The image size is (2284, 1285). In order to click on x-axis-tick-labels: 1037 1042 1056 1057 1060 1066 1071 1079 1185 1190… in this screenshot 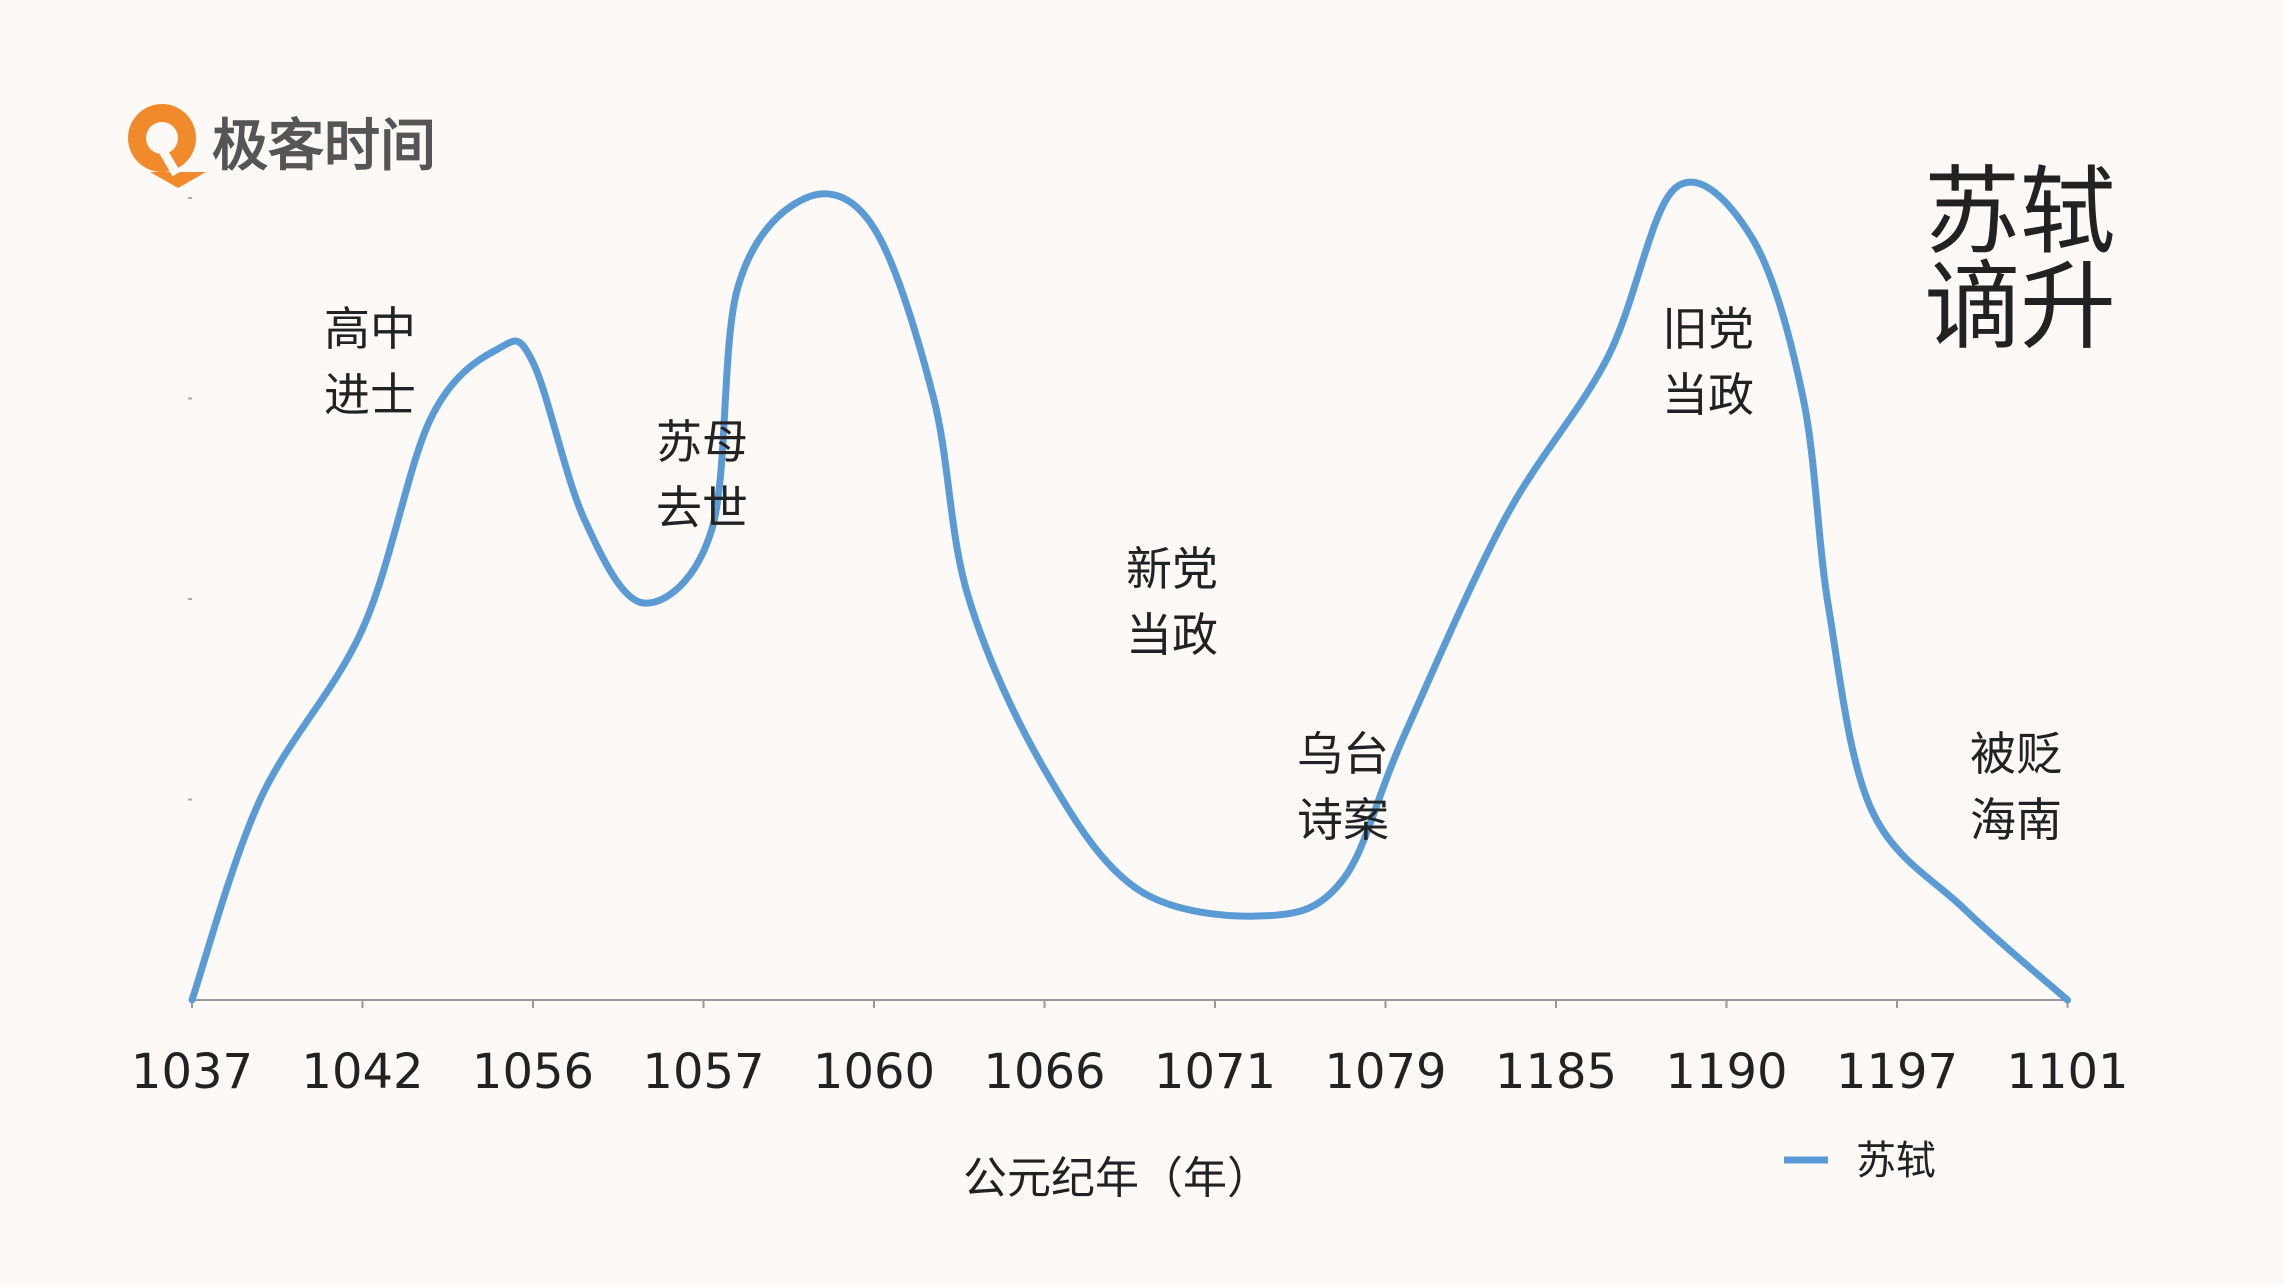, I will do `click(1130, 1072)`.